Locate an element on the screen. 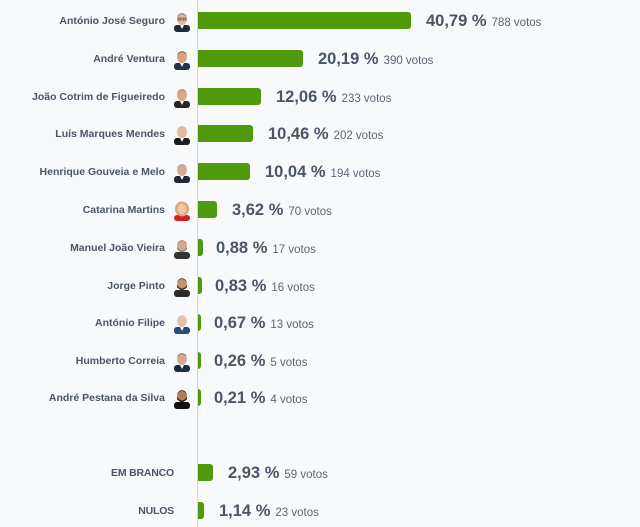 Image resolution: width=640 pixels, height=527 pixels. candidate-row: Catarina Martins 3,62 % 70 votos is located at coordinates (320, 210).